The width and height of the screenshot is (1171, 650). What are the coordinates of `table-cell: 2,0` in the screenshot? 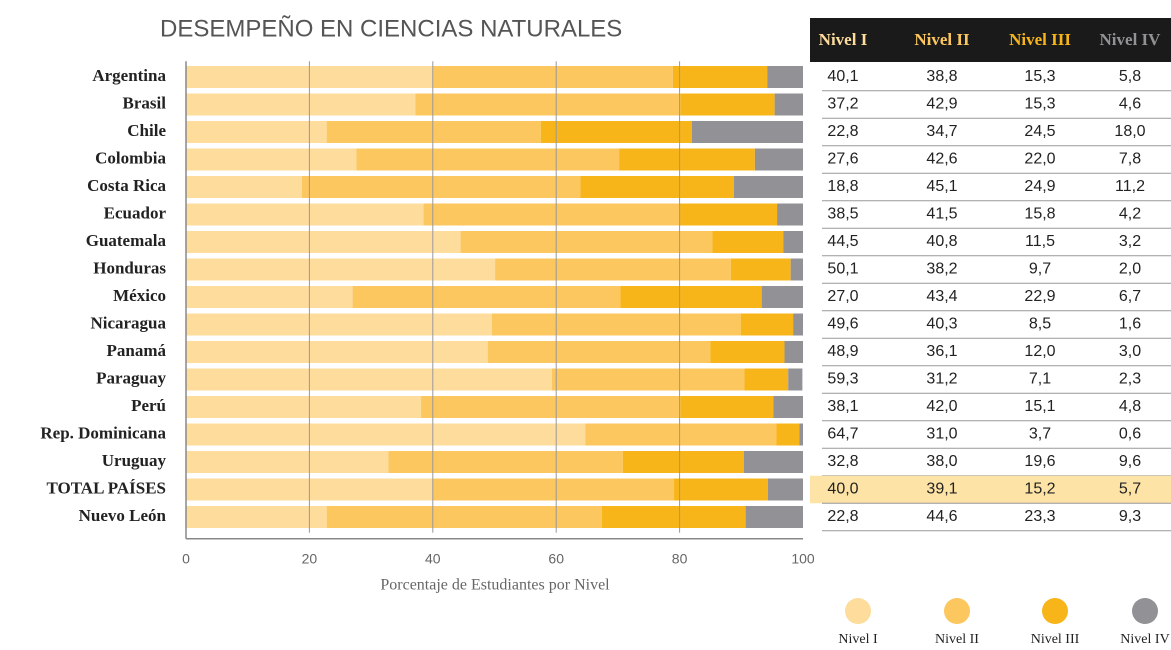 It's located at (1130, 269).